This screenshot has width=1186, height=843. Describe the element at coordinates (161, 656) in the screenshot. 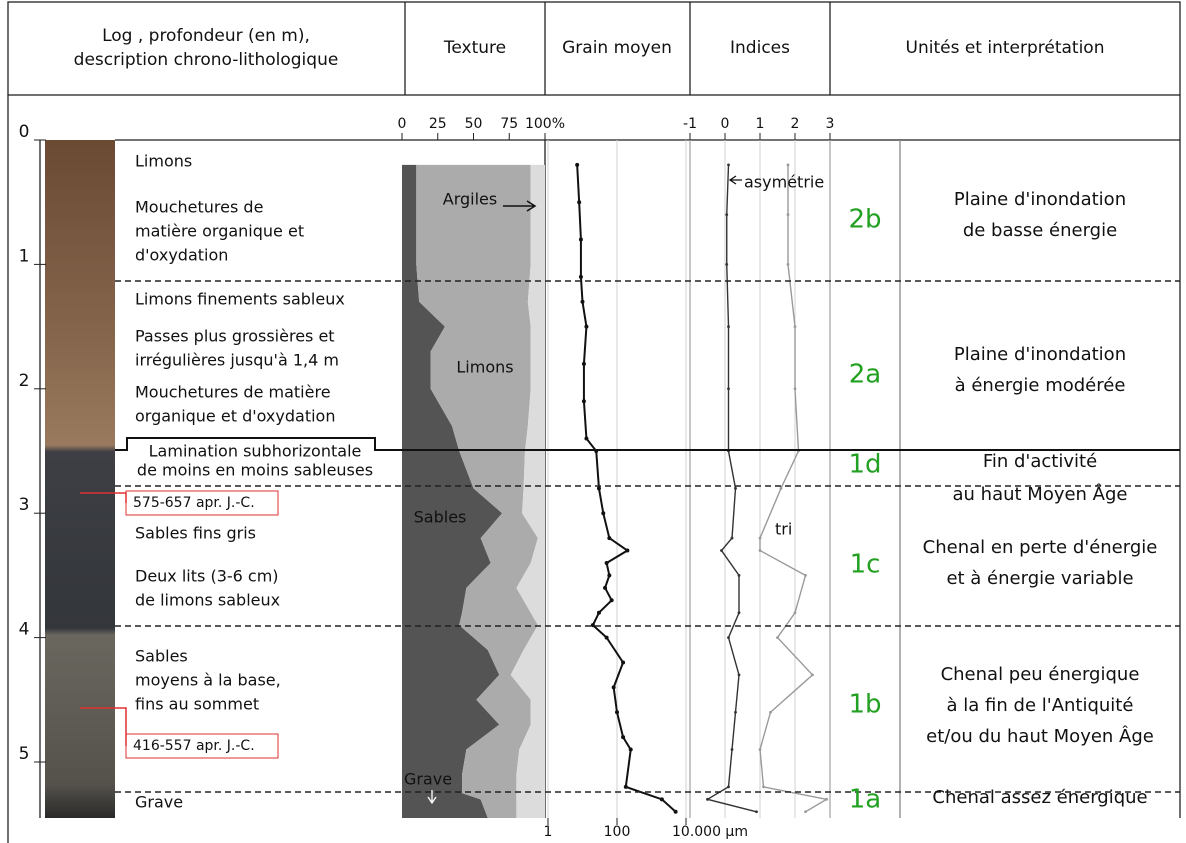

I see `description: Sables` at that location.